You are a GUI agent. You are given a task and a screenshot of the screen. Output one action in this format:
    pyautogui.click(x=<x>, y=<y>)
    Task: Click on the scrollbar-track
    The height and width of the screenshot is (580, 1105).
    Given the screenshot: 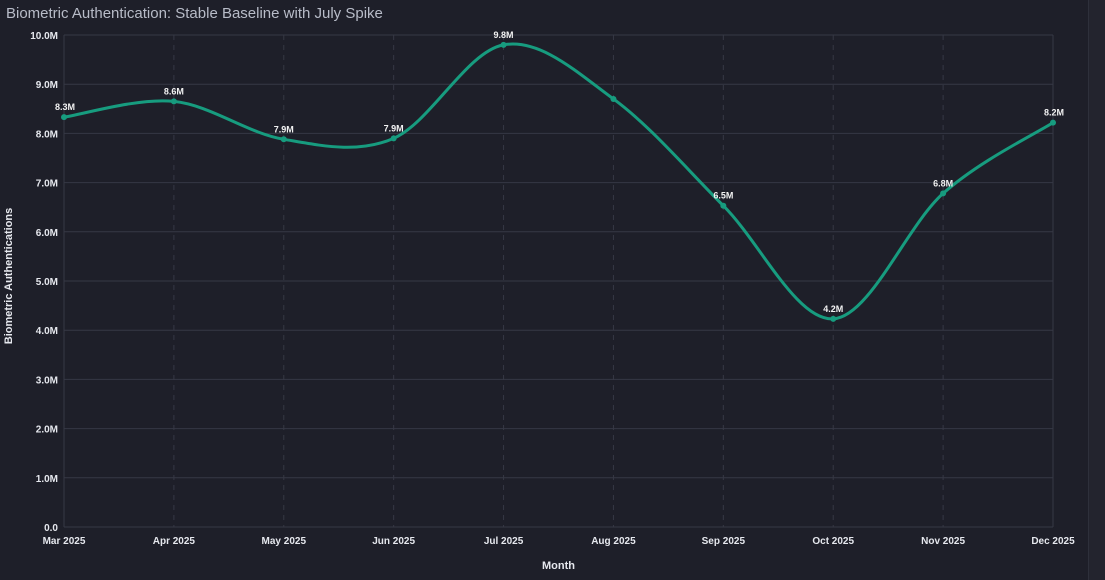 What is the action you would take?
    pyautogui.click(x=1096, y=290)
    